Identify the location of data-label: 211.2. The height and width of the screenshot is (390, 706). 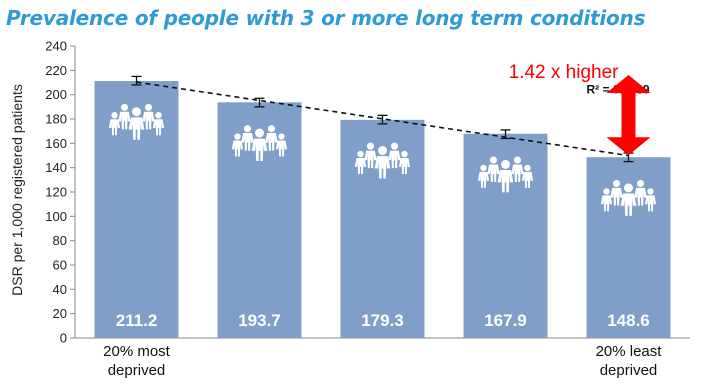
(137, 320).